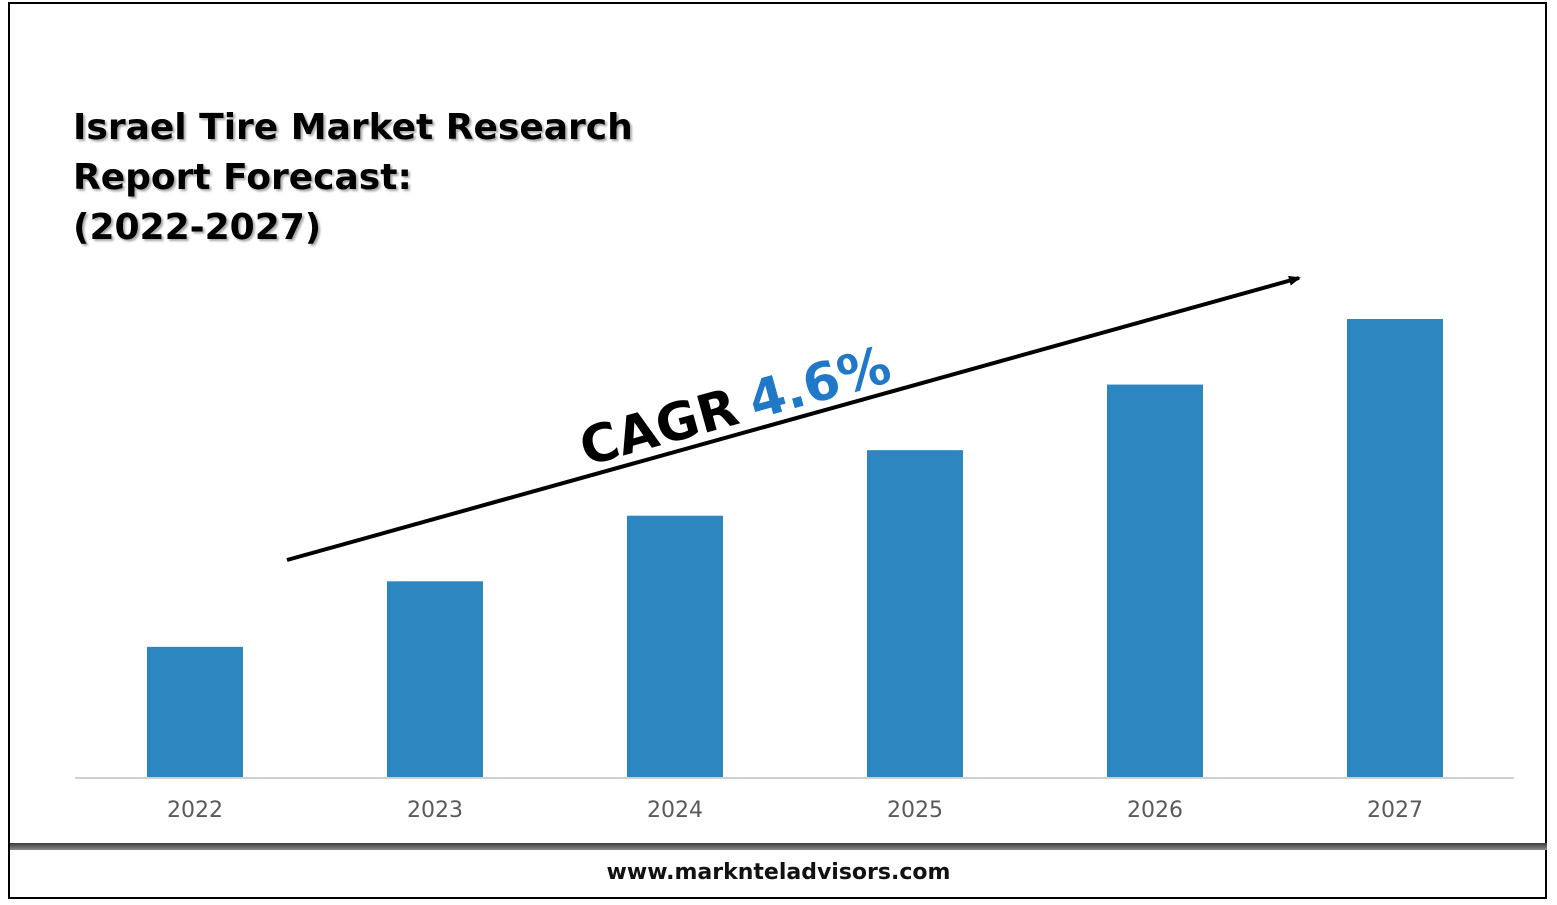  Describe the element at coordinates (195, 810) in the screenshot. I see `x-tick-label-2022: 2022` at that location.